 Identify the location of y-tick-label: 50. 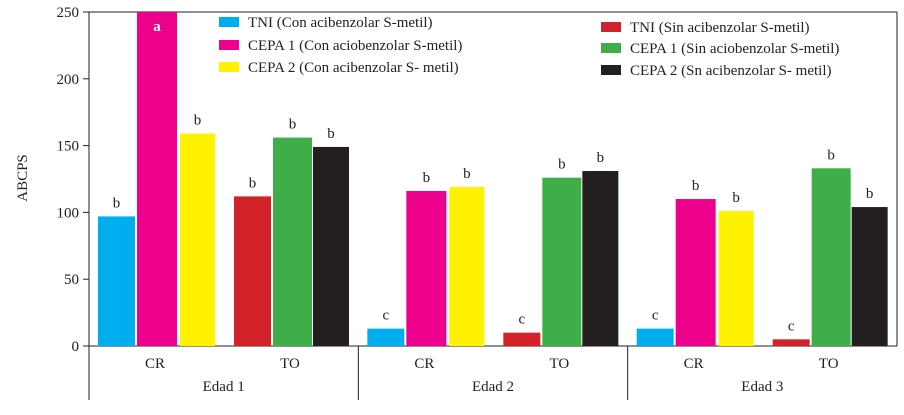
(71, 280).